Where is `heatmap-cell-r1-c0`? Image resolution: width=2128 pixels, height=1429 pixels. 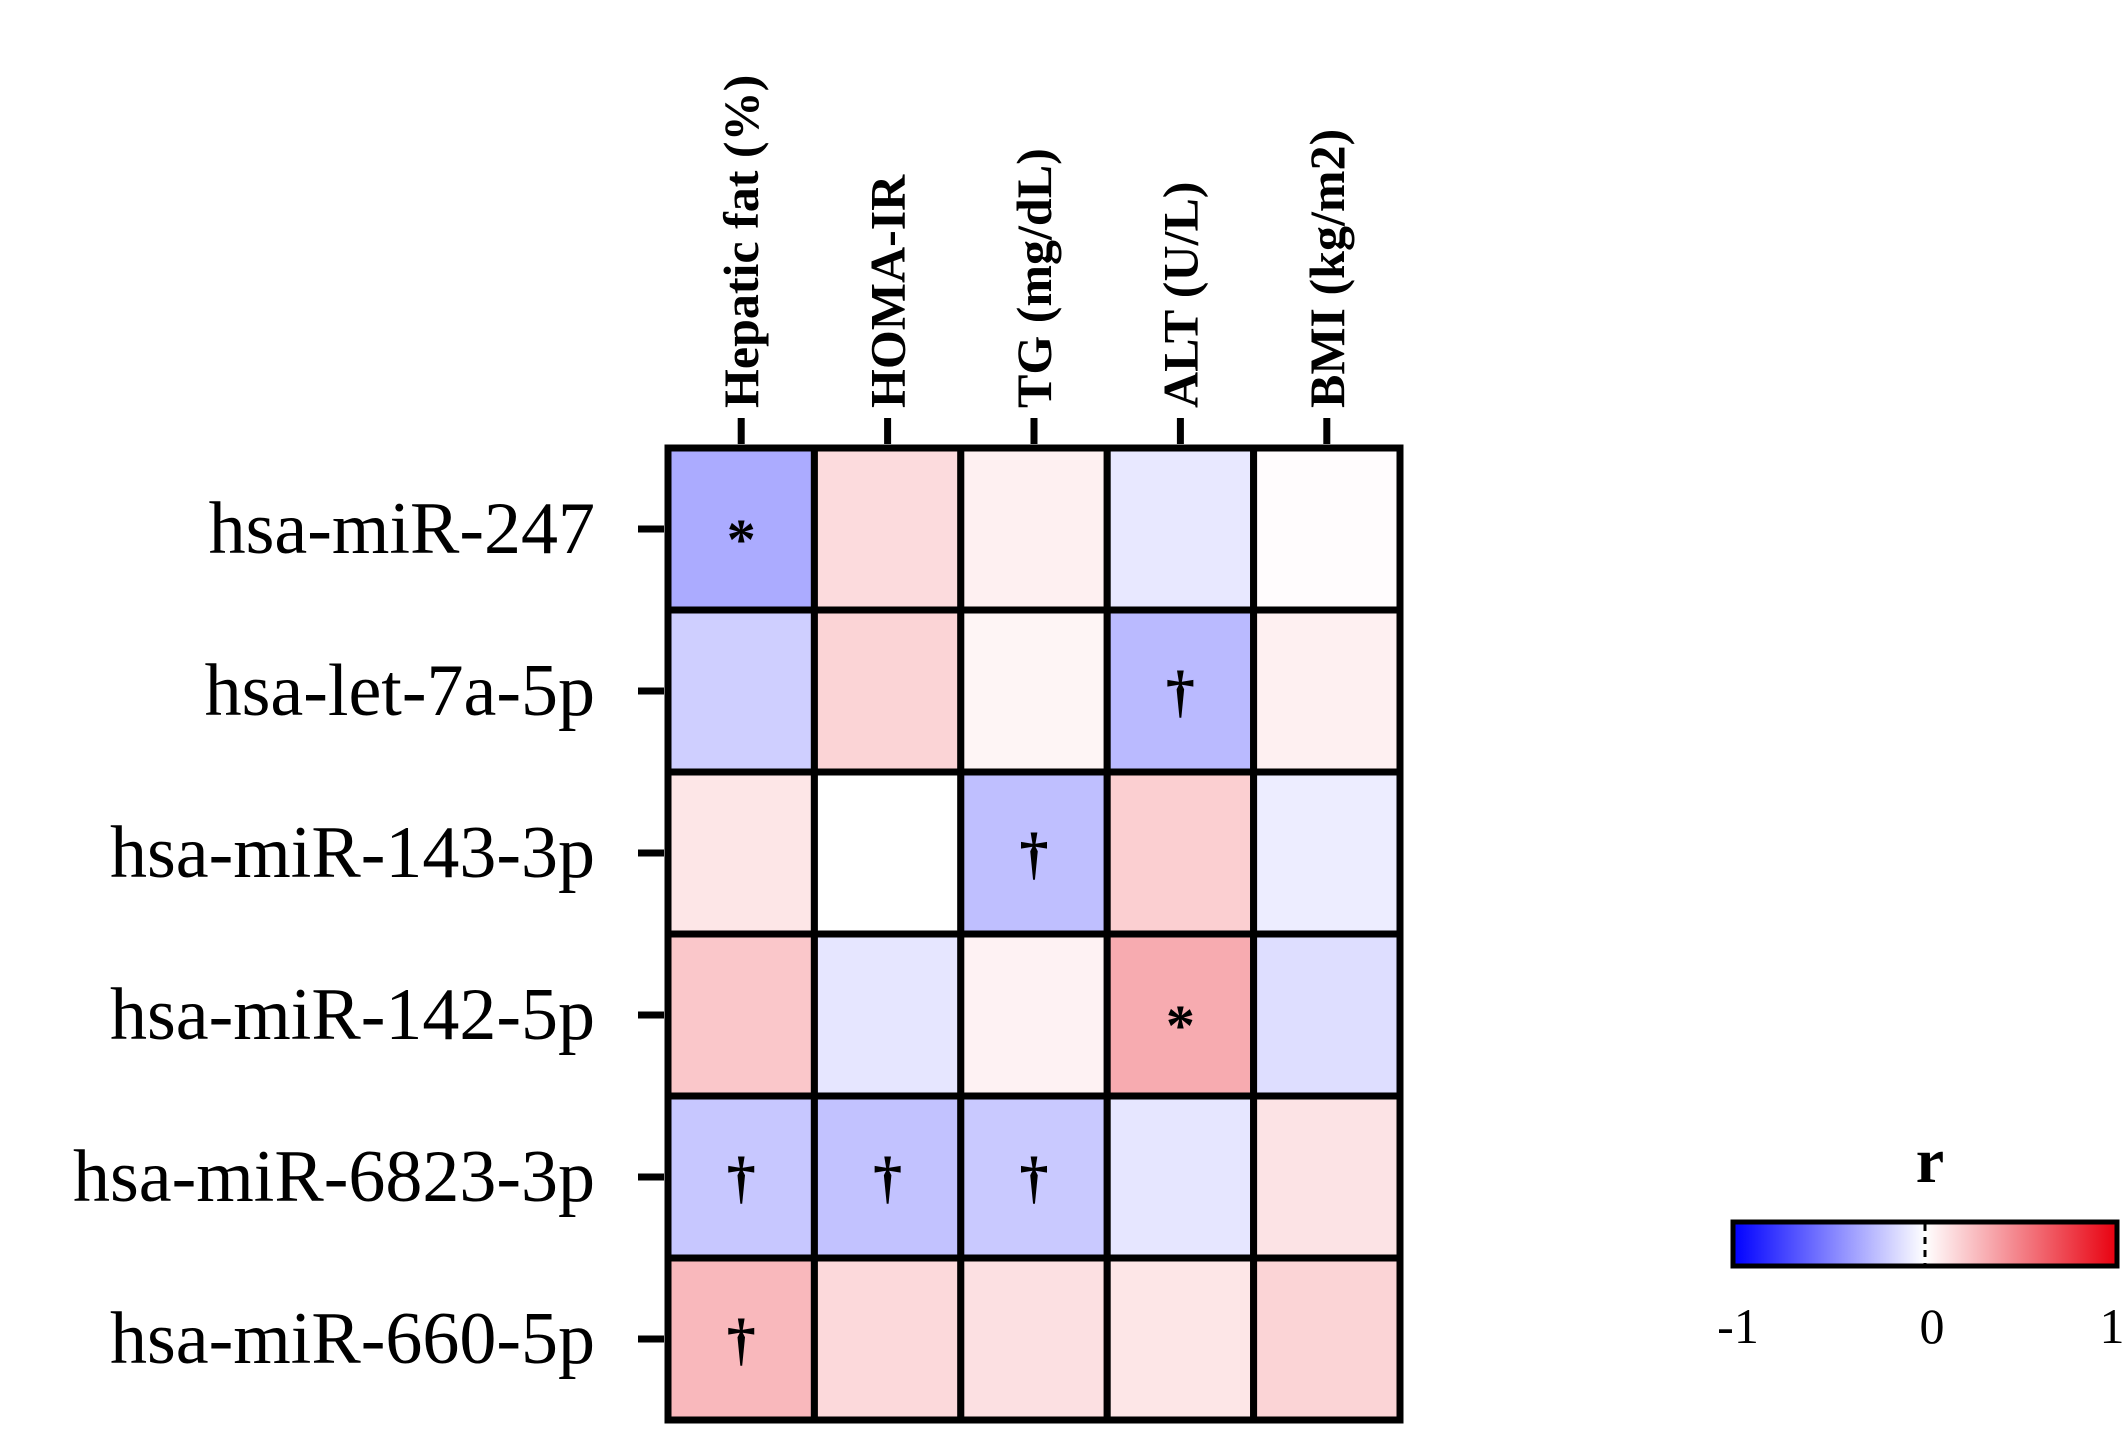 heatmap-cell-r1-c0 is located at coordinates (741, 691).